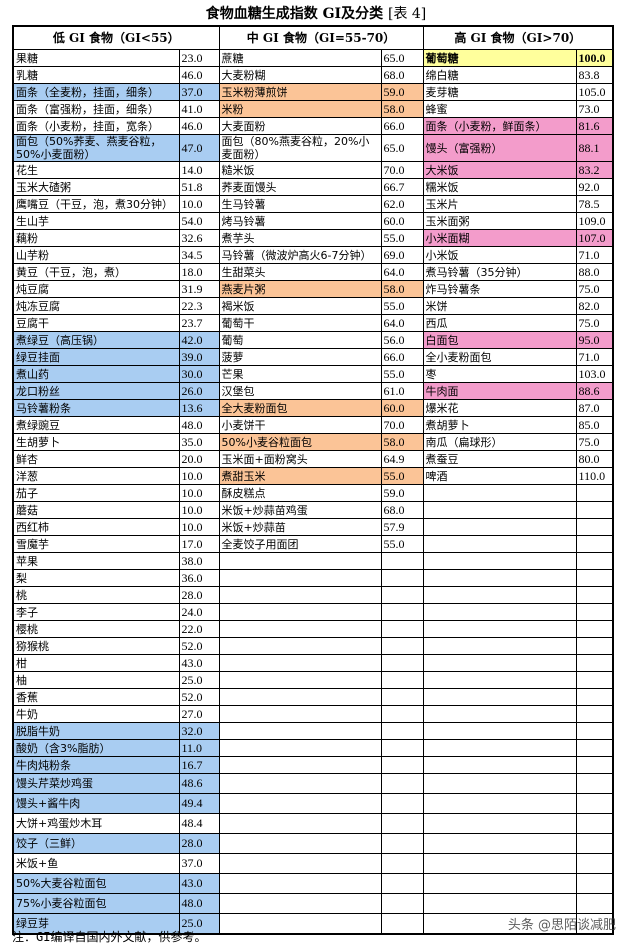 The width and height of the screenshot is (632, 948). What do you see at coordinates (499, 306) in the screenshot?
I see `high-gi-food: 米饼` at bounding box center [499, 306].